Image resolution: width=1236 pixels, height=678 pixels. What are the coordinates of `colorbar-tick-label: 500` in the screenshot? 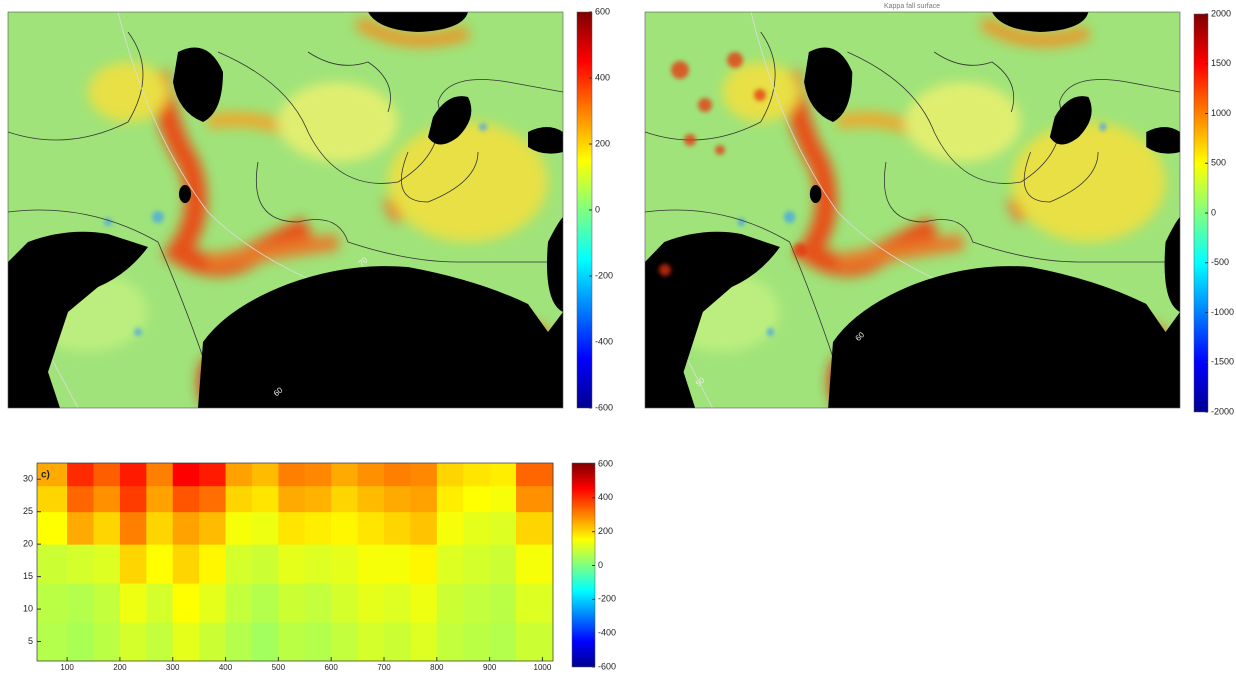 It's located at (1218, 163).